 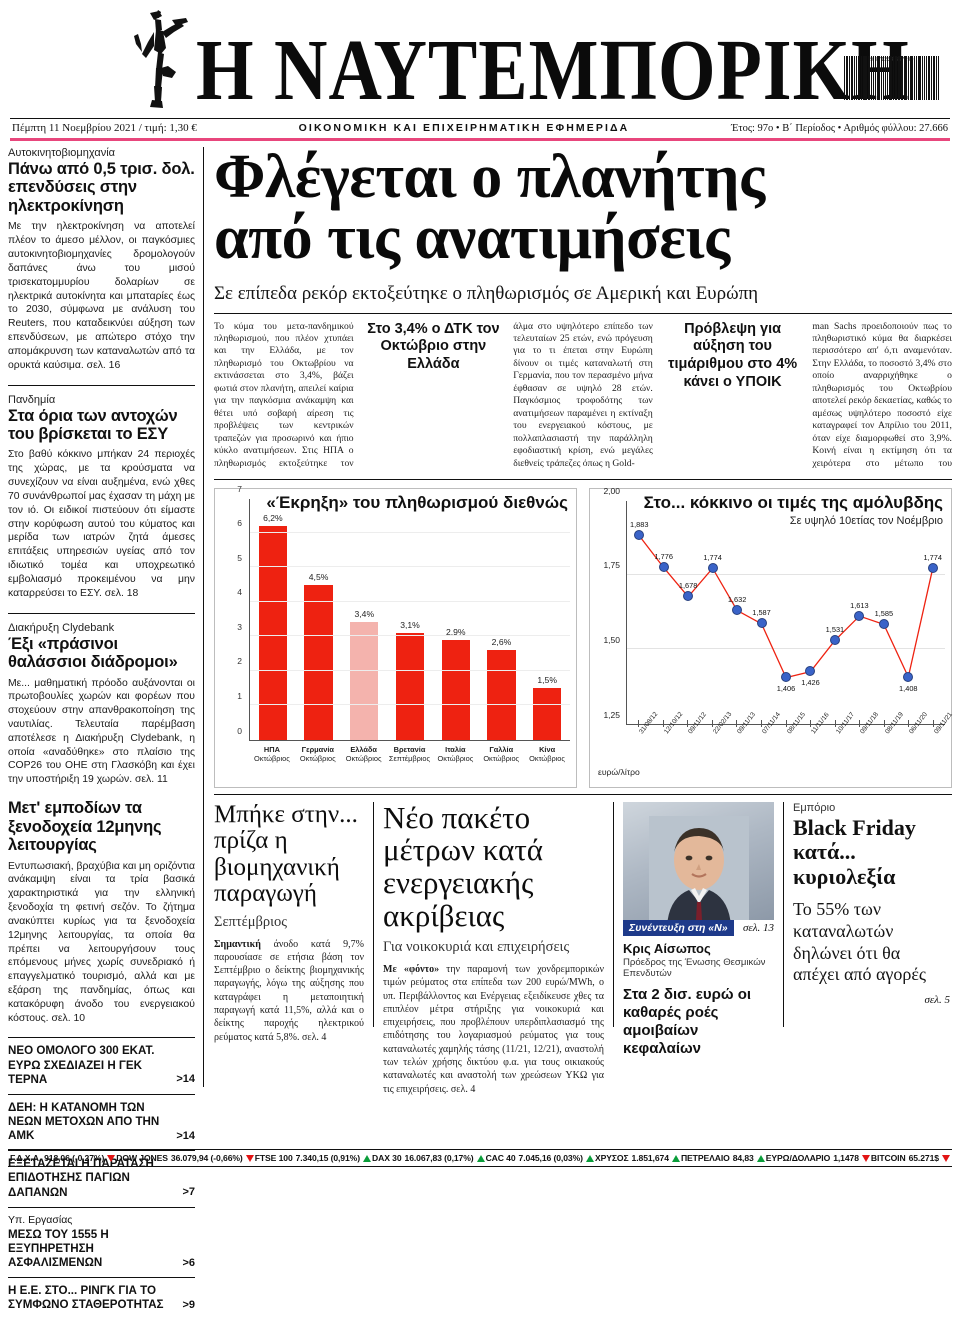 I want to click on ticker-item: BITCOIN 65.271$, so click(x=910, y=1158).